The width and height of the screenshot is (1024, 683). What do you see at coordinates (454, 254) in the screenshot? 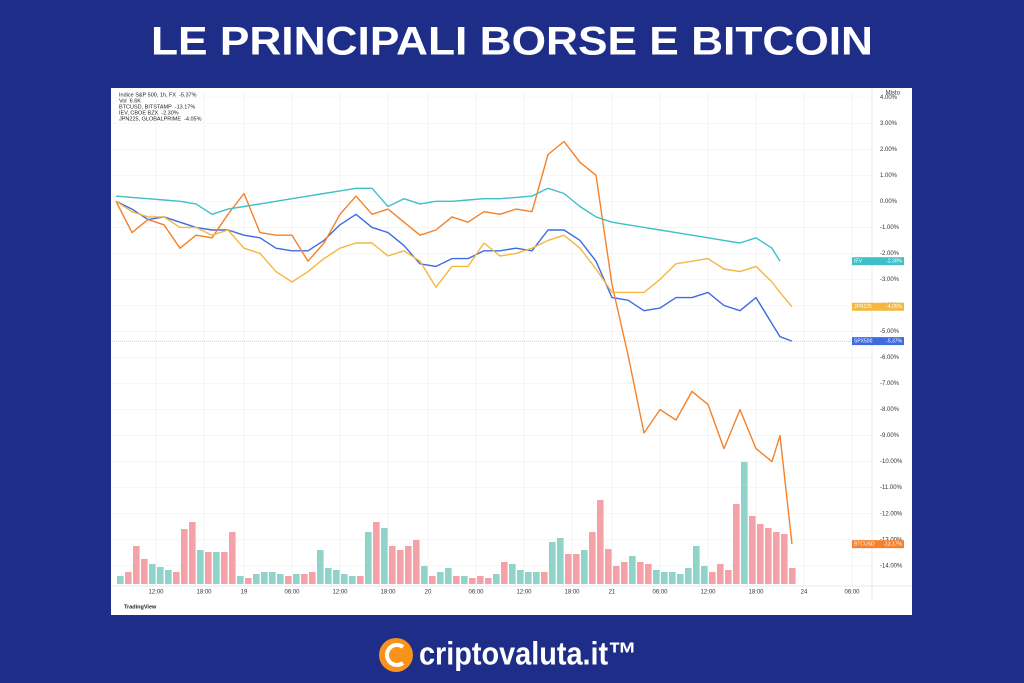
I see `series-line` at bounding box center [454, 254].